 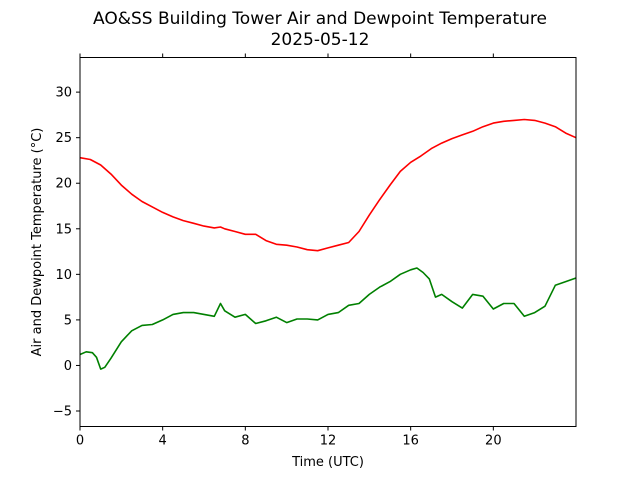 What do you see at coordinates (410, 441) in the screenshot?
I see `x-tick-label: 16` at bounding box center [410, 441].